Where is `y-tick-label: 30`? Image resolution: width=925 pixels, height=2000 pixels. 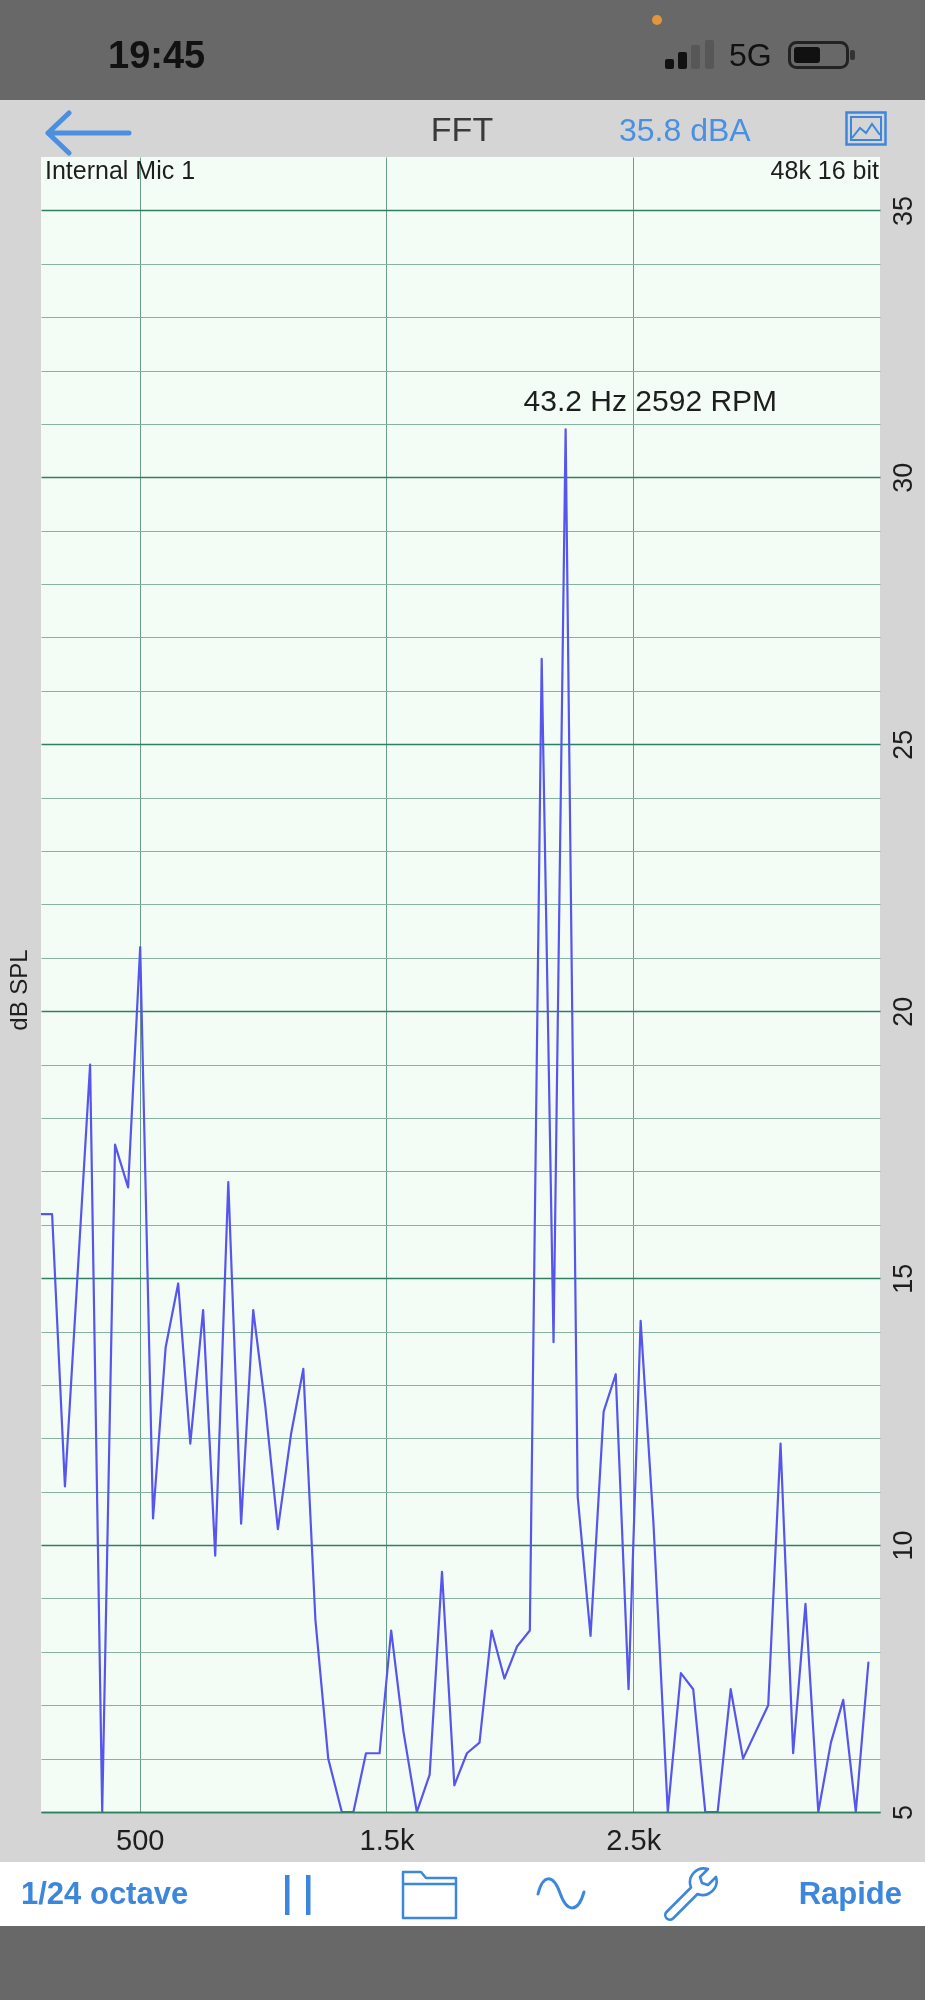 y-tick-label: 30 is located at coordinates (902, 477).